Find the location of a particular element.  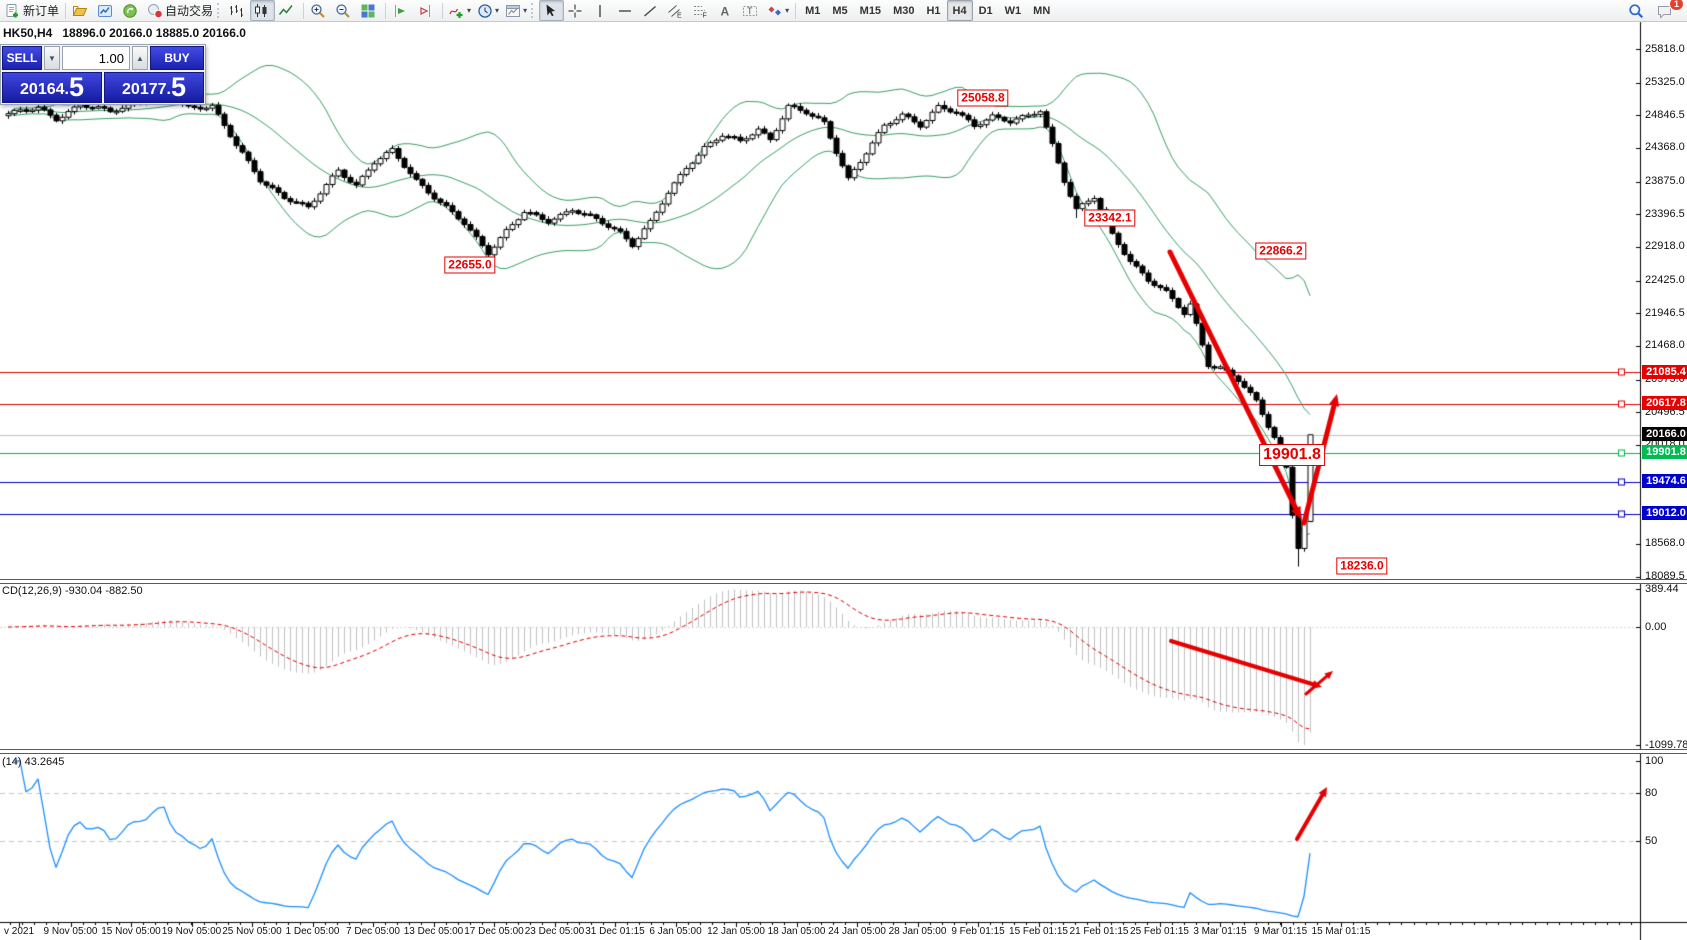

auto-scroll-button is located at coordinates (401, 10).